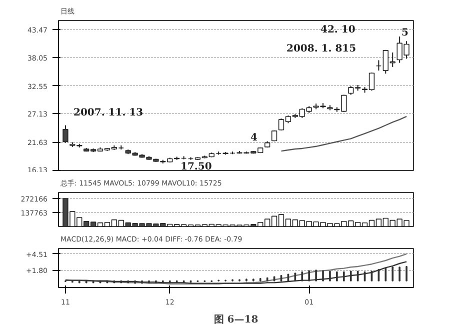 This screenshot has width=451, height=330. Describe the element at coordinates (321, 49) in the screenshot. I see `annotation: 2008. 1. 815` at that location.